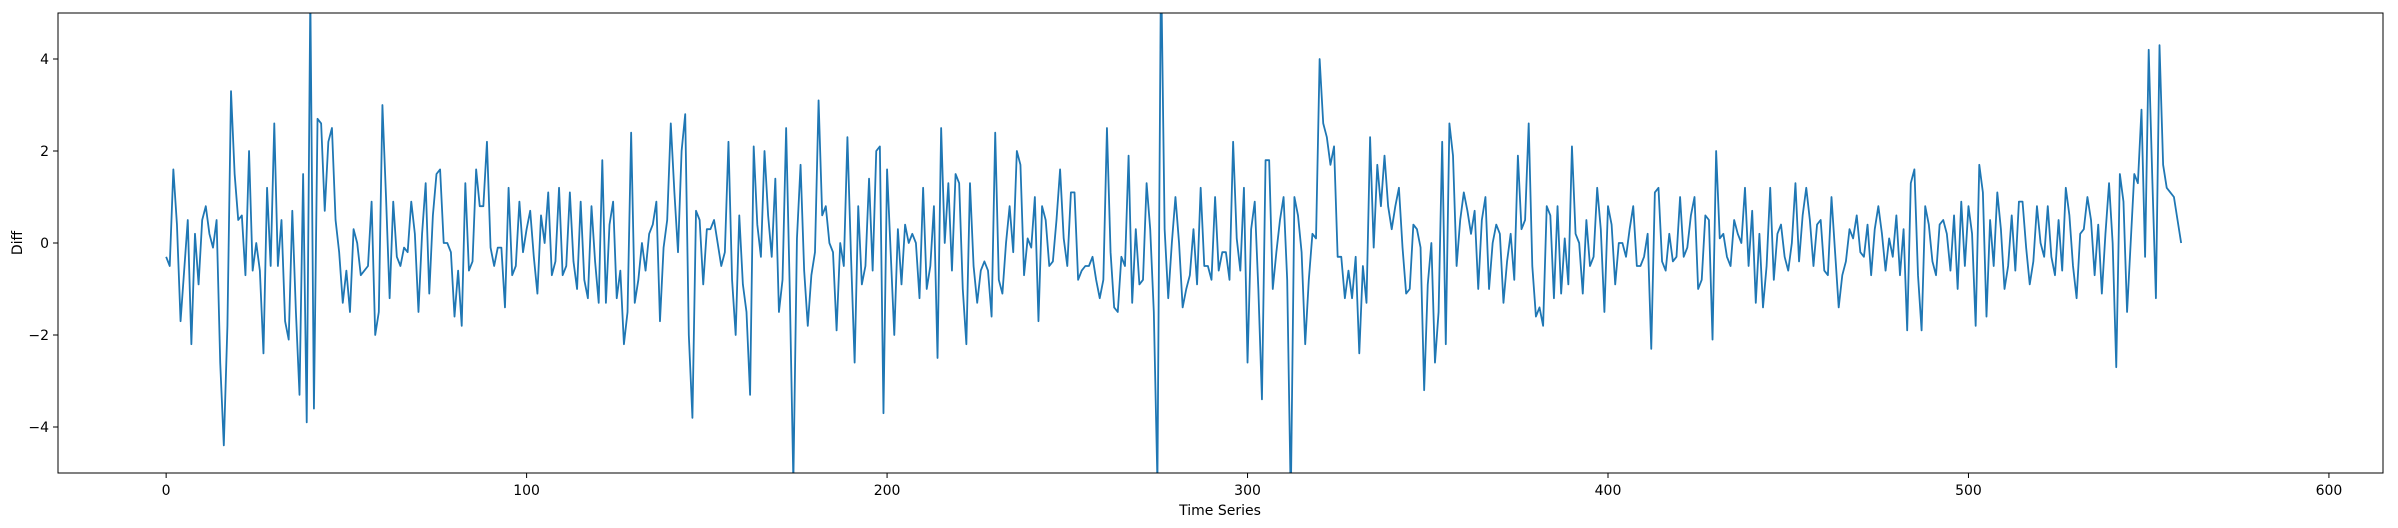  I want to click on x-tick-label: 600, so click(2329, 491).